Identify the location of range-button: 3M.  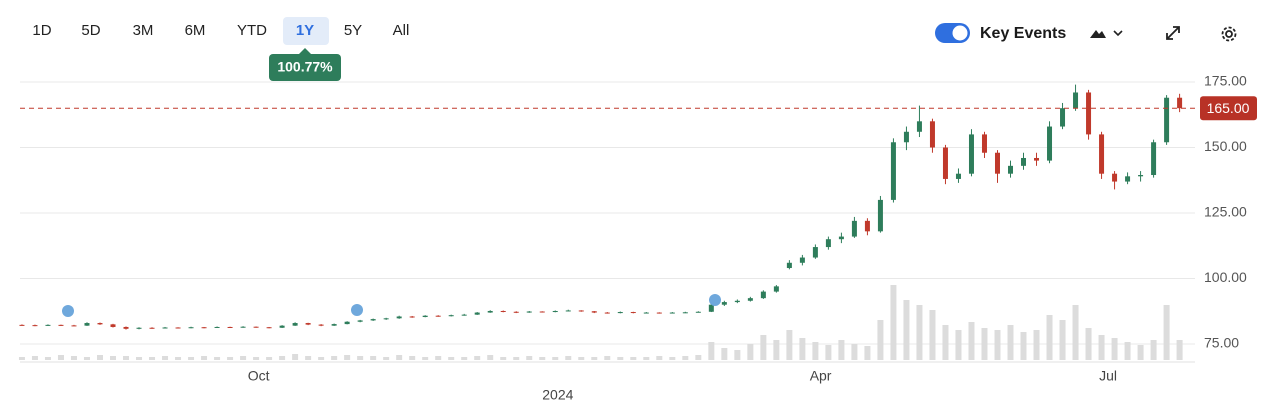
(143, 30).